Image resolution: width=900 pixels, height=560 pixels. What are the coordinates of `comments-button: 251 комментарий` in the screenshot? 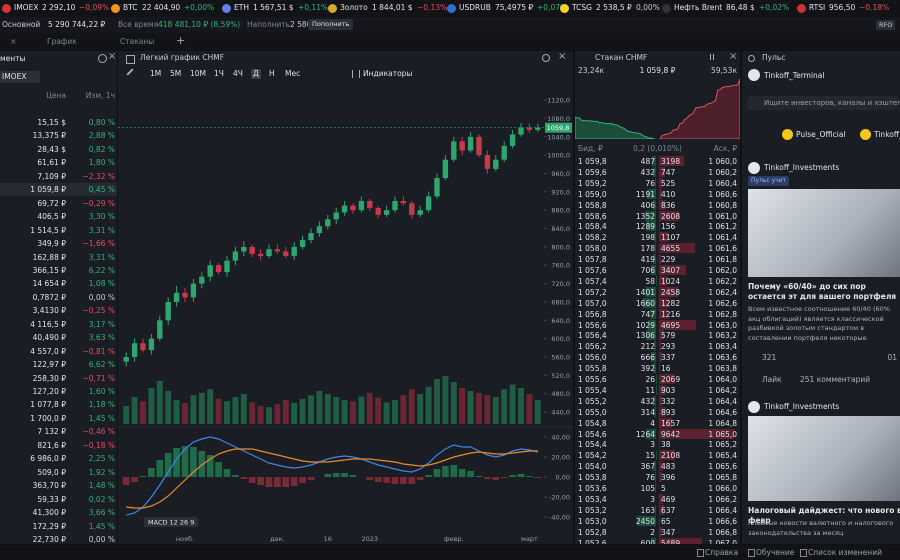 It's located at (835, 379).